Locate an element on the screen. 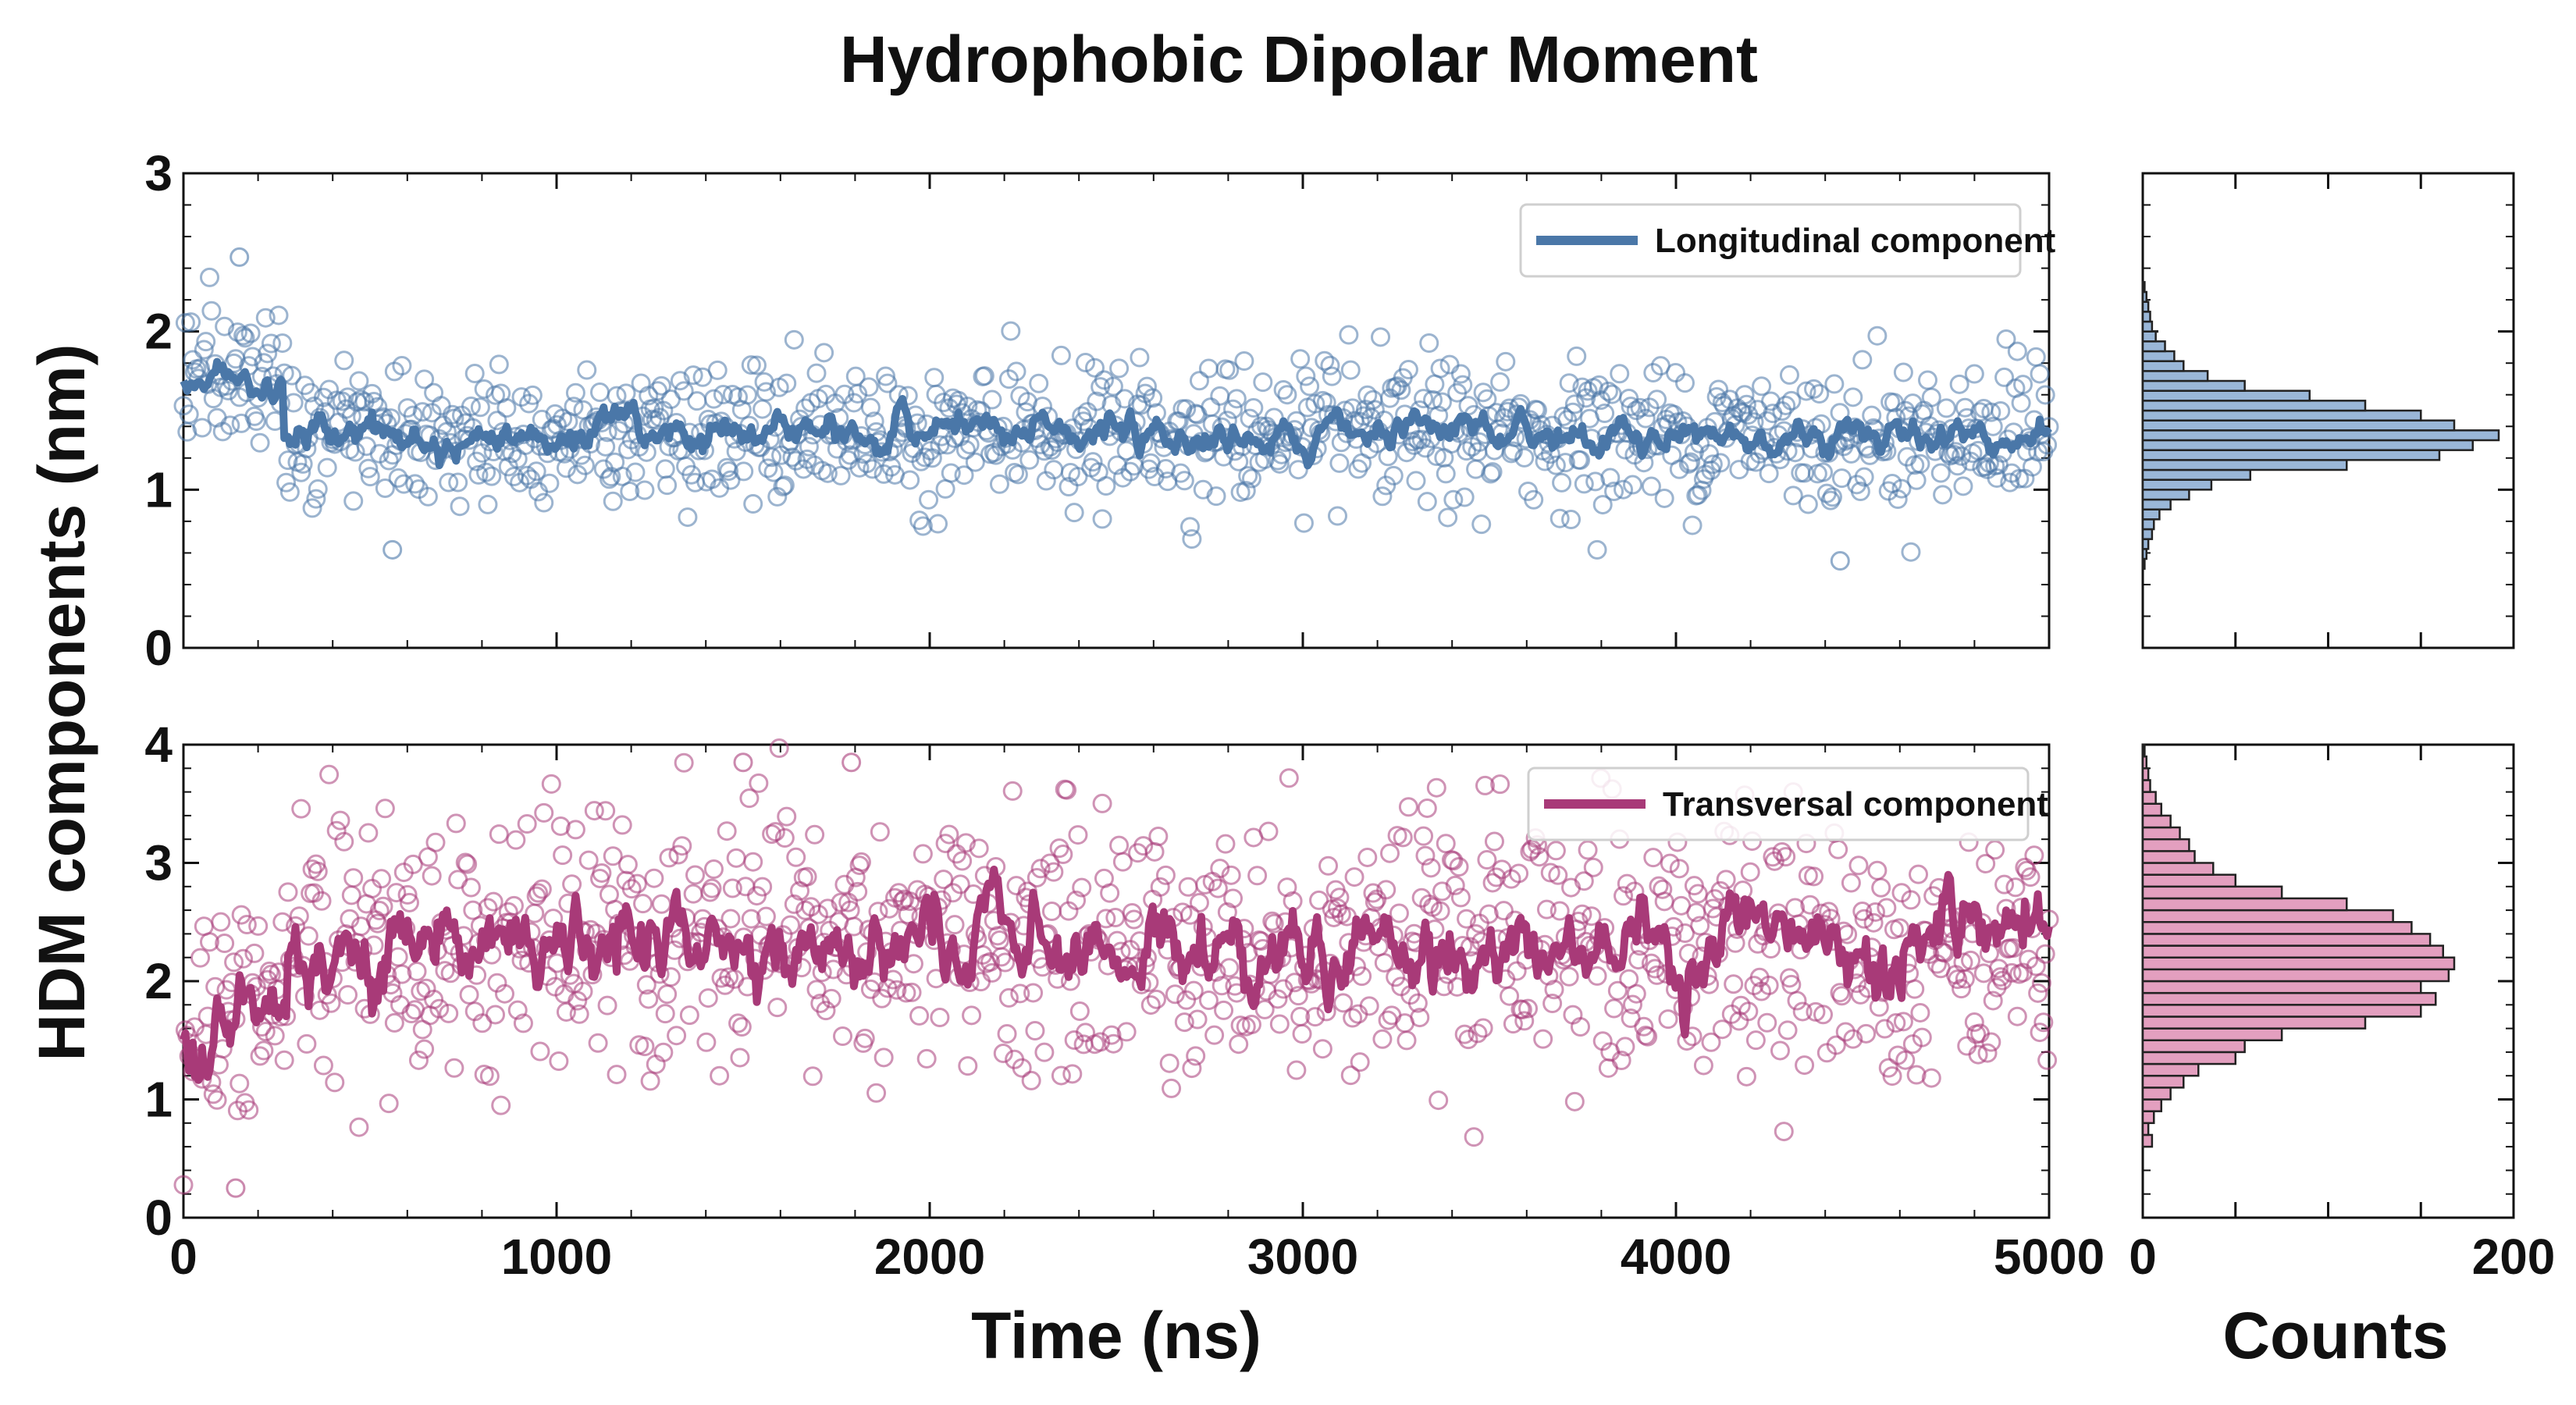 This screenshot has width=2576, height=1405. longitudinal-hist-bar is located at coordinates (2298, 425).